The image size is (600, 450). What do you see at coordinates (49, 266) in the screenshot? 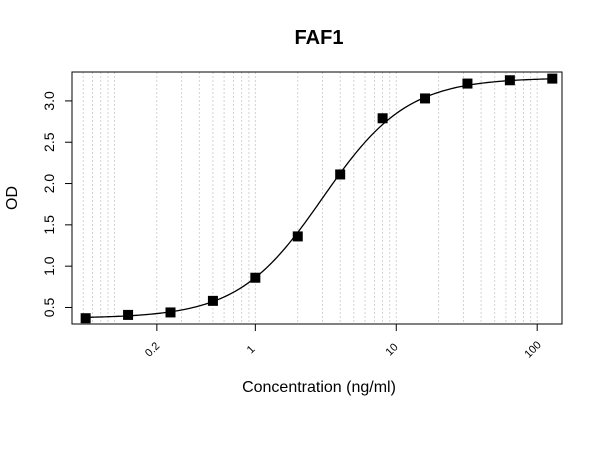
I see `y-tick-label-1: 1.0` at bounding box center [49, 266].